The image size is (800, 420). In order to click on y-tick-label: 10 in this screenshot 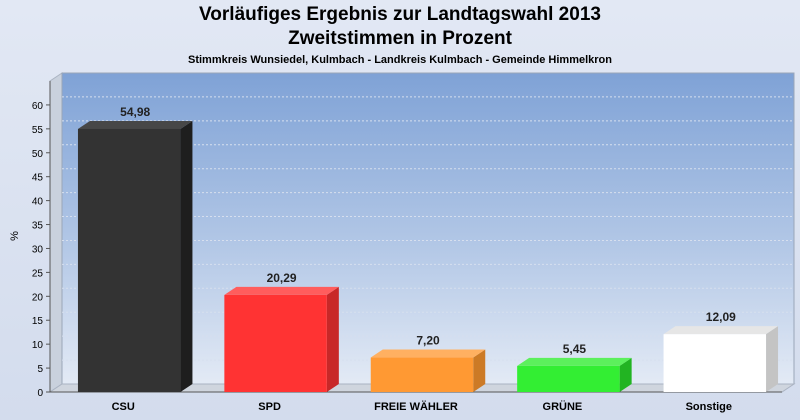, I will do `click(38, 345)`.